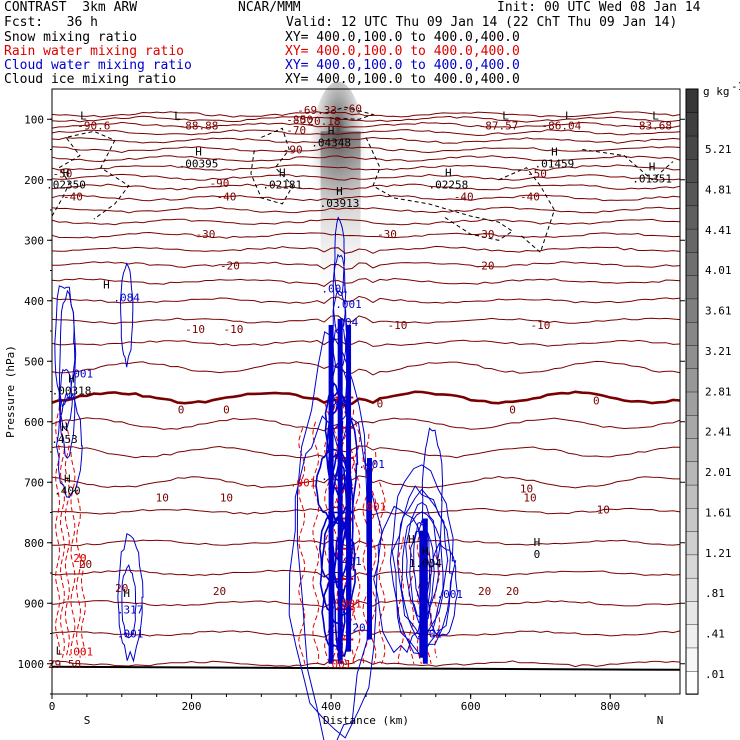  Describe the element at coordinates (226, 497) in the screenshot. I see `isotherm-label: 10` at that location.